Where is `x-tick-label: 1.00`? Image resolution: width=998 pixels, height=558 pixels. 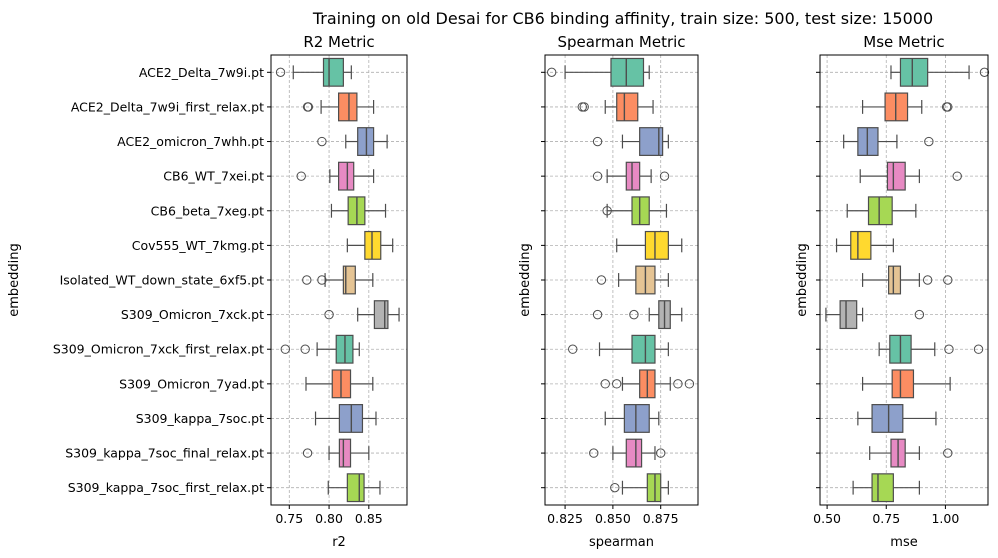 x-tick-label: 1.00 is located at coordinates (945, 518).